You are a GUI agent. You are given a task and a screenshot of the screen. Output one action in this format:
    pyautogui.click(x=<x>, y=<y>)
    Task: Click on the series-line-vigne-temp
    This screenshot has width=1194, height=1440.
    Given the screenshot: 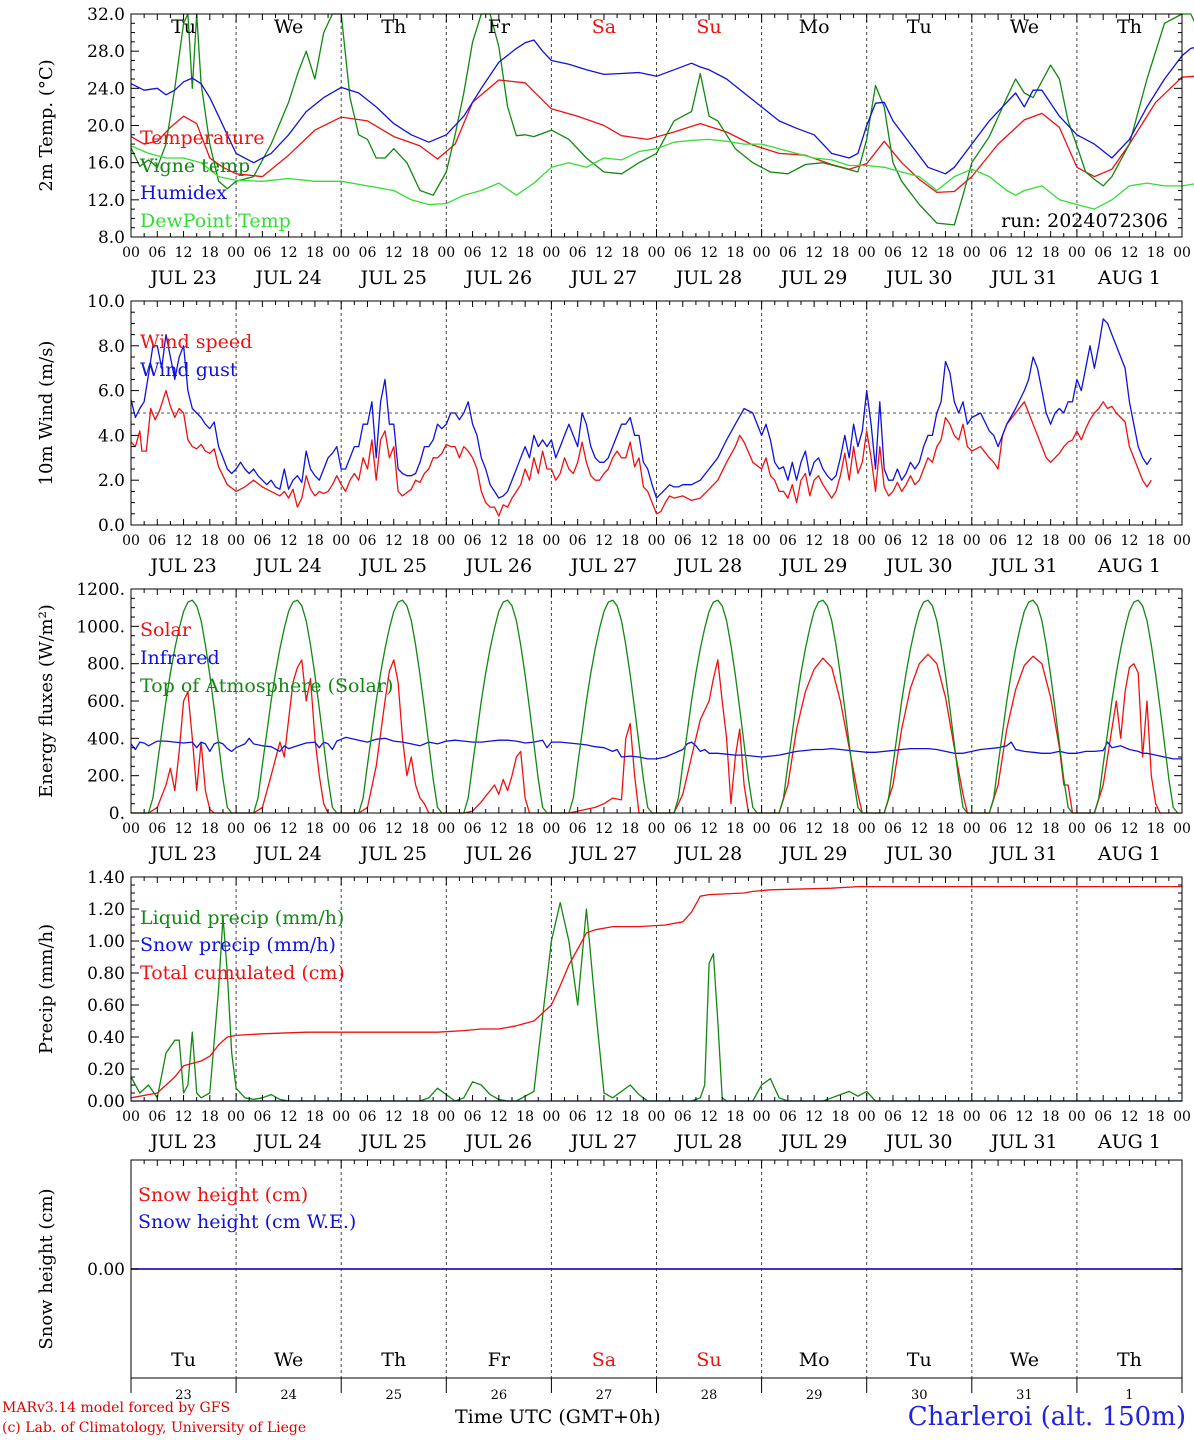 What is the action you would take?
    pyautogui.click(x=662, y=119)
    